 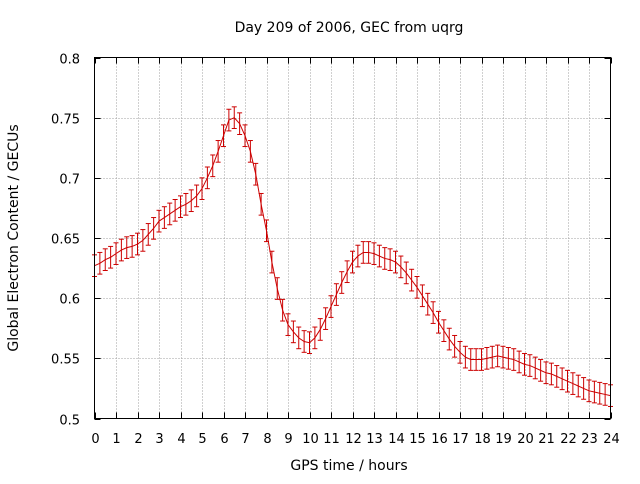 I want to click on y-tick-label: 0.55, so click(x=65, y=360).